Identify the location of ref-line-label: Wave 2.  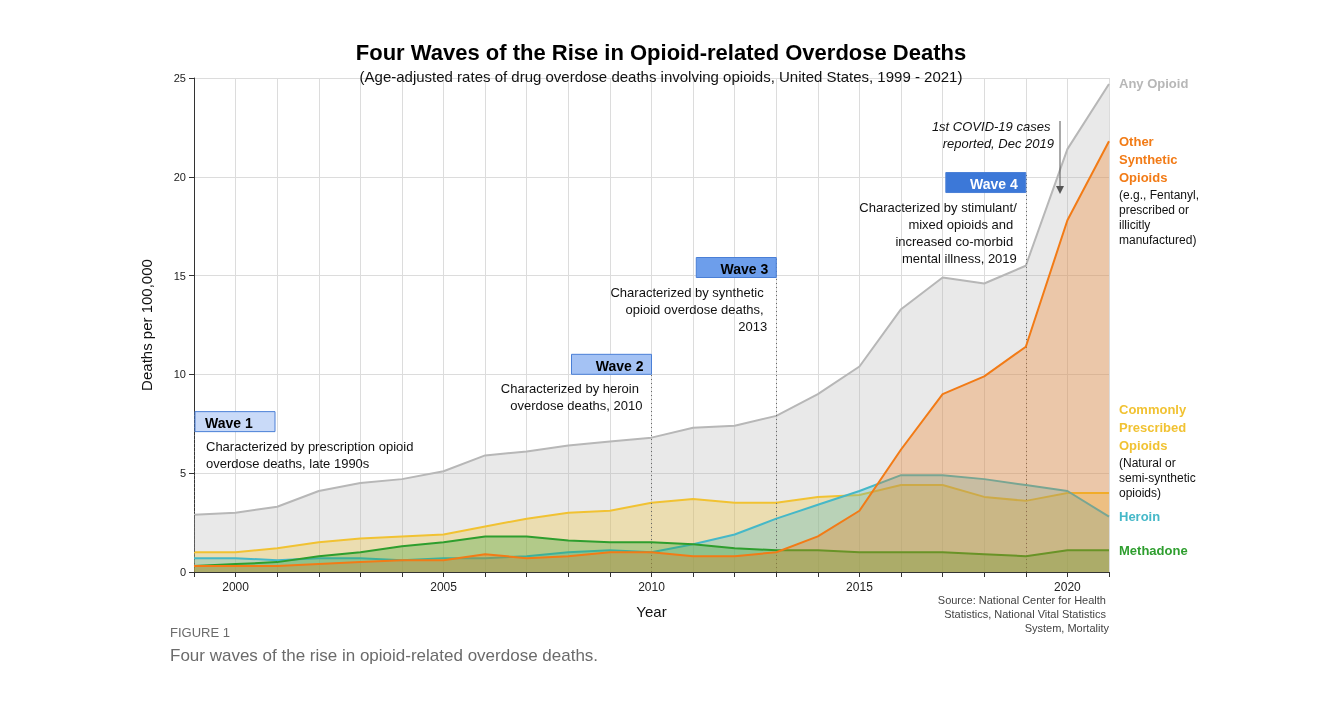
(619, 365).